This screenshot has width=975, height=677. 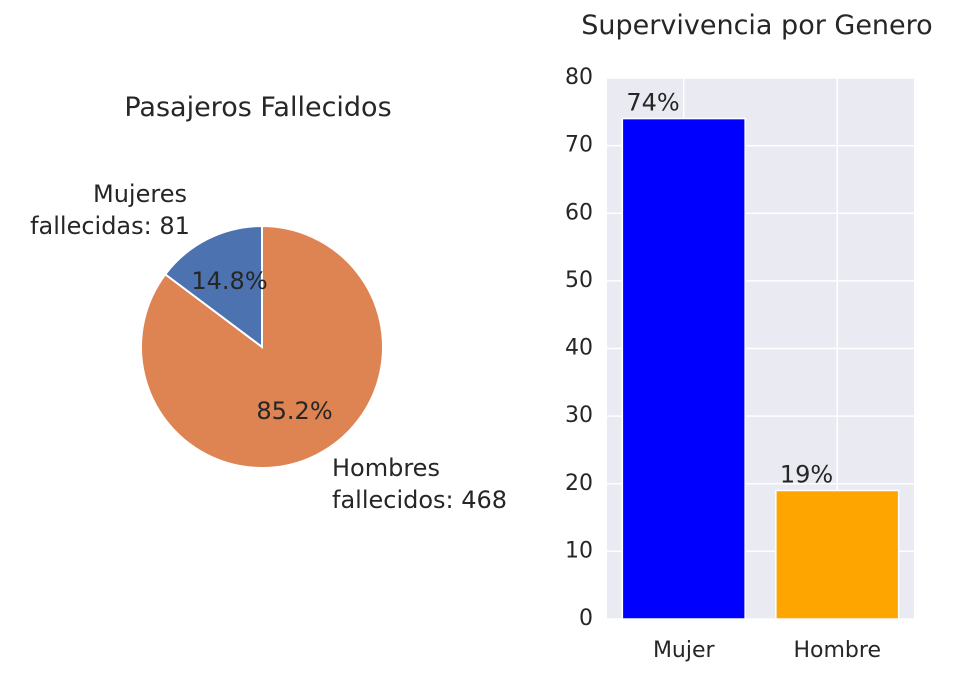 I want to click on bar-title: Supervivencia por Genero, so click(x=756, y=25).